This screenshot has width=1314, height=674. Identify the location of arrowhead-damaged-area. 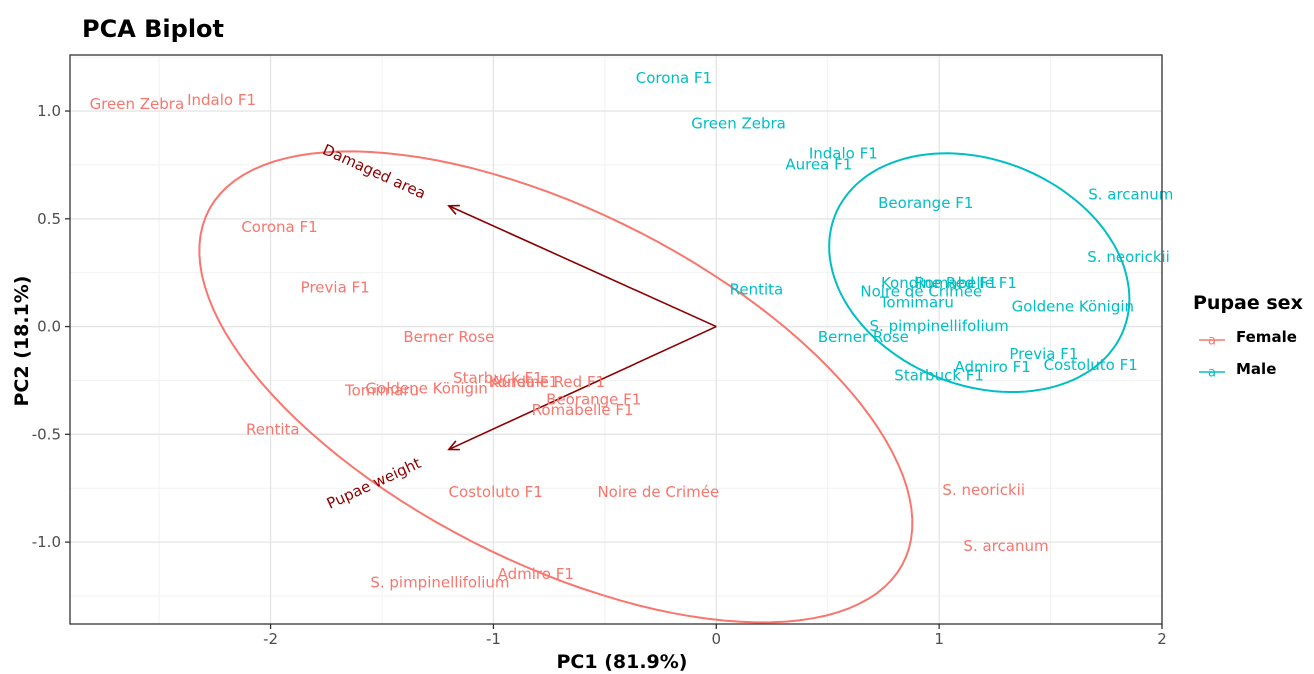
(453, 209).